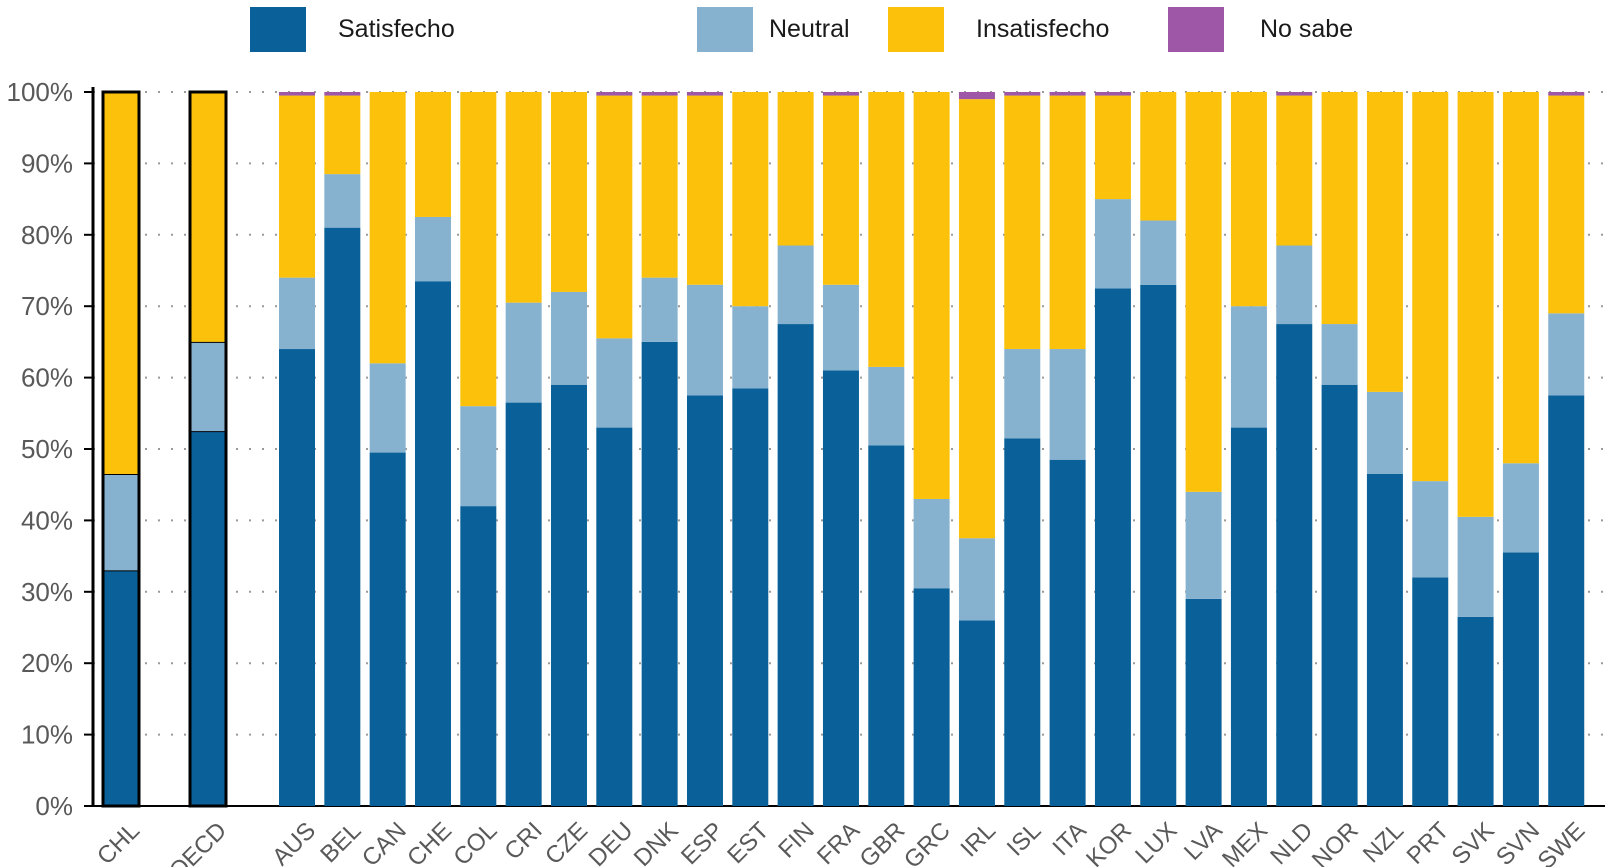  Describe the element at coordinates (840, 449) in the screenshot. I see `bar-fra` at that location.